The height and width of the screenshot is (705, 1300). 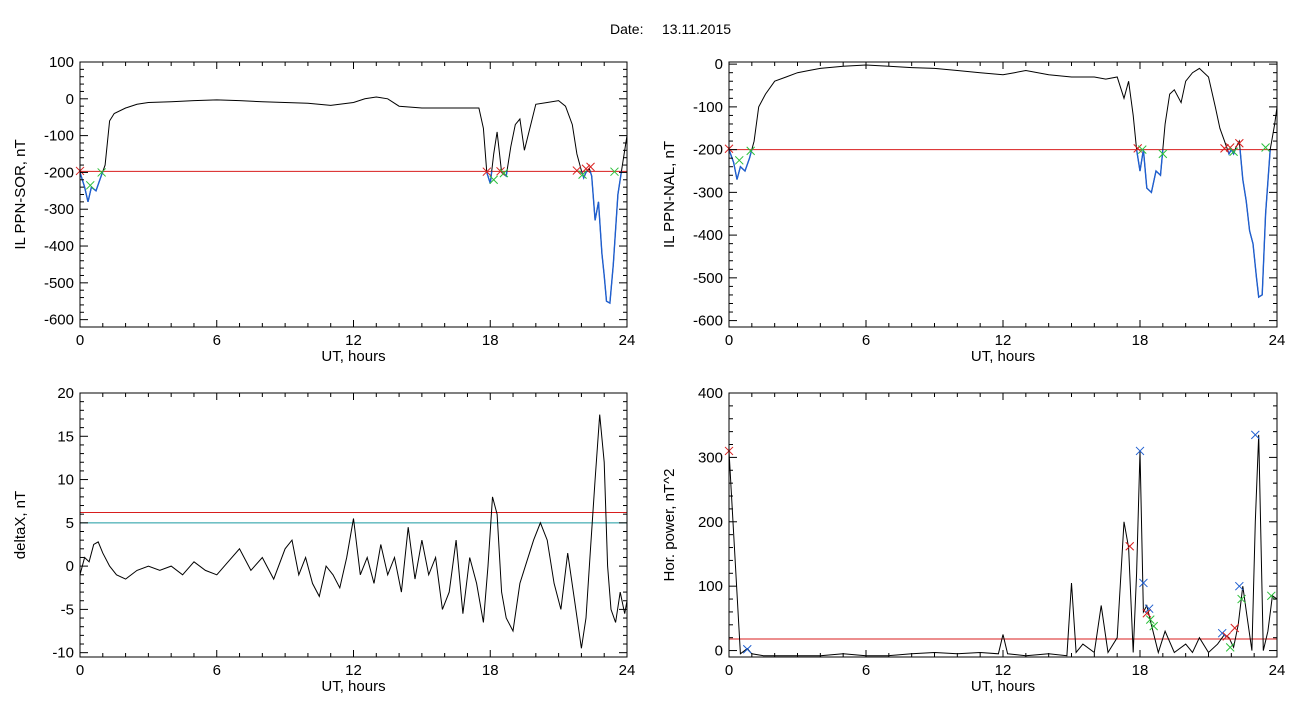 I want to click on y-axis-label: IL PPN-NAL, nT, so click(x=669, y=194).